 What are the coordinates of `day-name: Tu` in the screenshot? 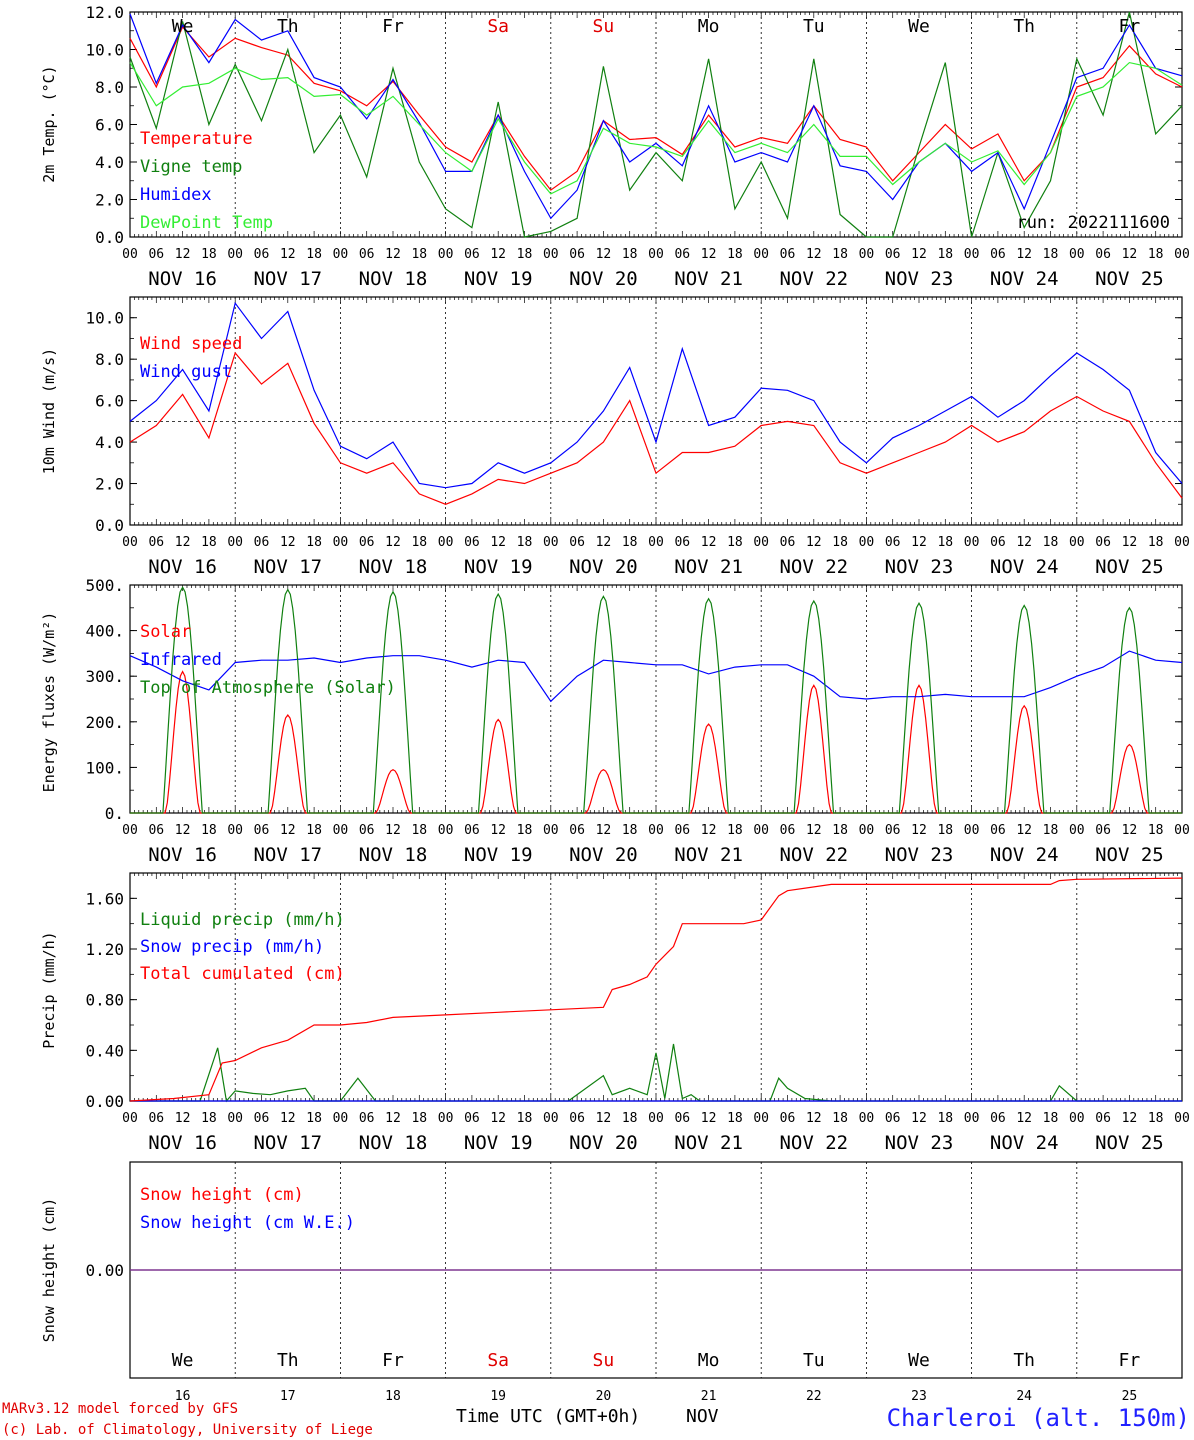 It's located at (814, 26).